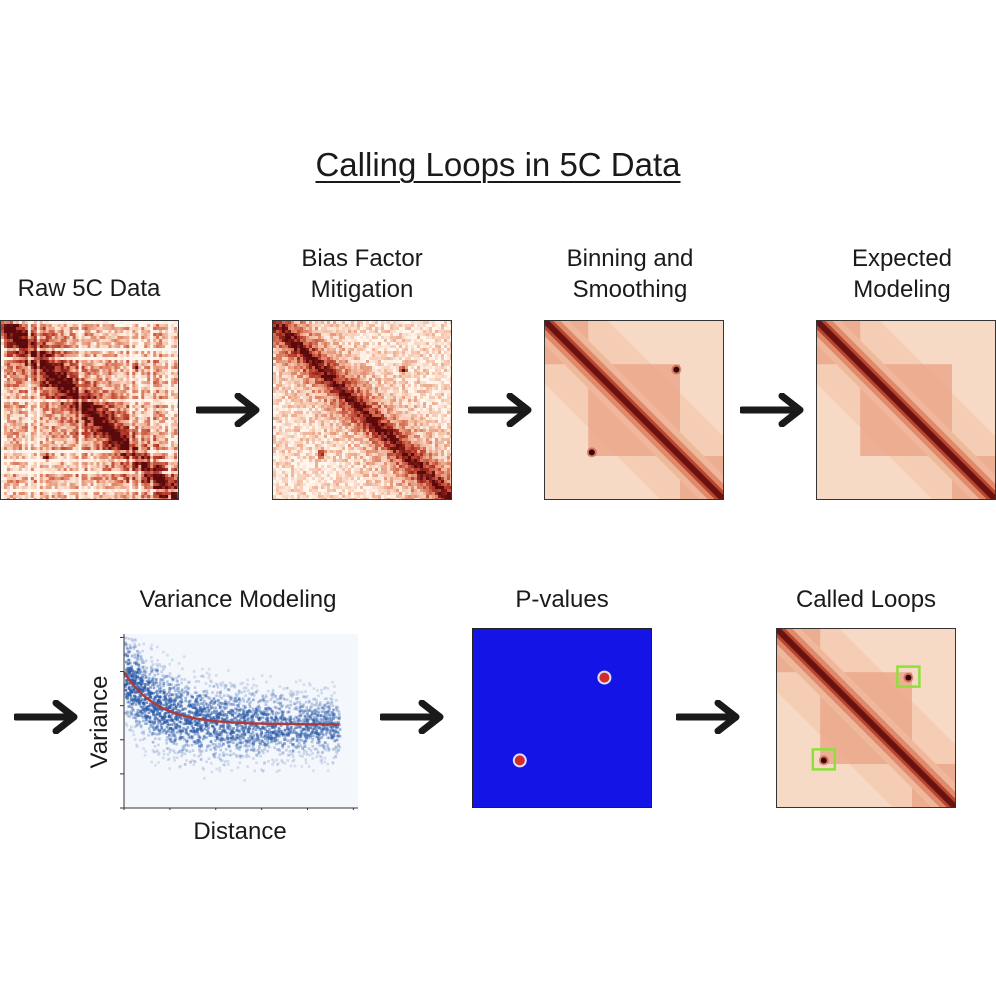 The width and height of the screenshot is (996, 996). What do you see at coordinates (362, 274) in the screenshot?
I see `step-label-bias: Bias Factor Mitigation` at bounding box center [362, 274].